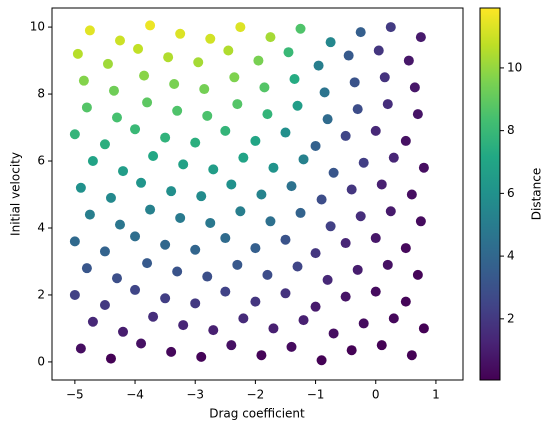 The image size is (553, 432). Describe the element at coordinates (41, 361) in the screenshot. I see `y-tick-label: 0` at that location.